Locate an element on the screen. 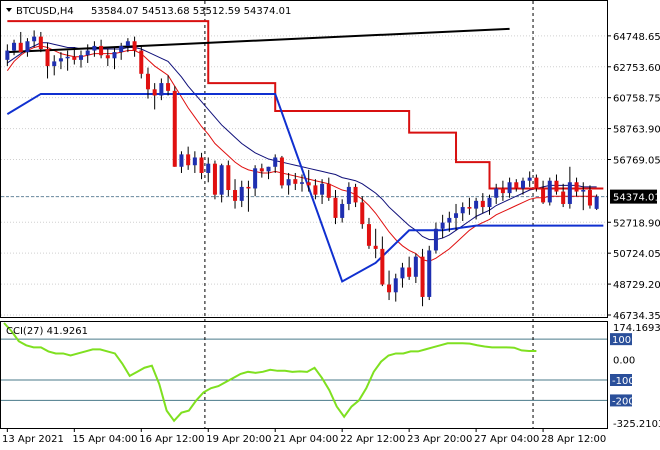 The width and height of the screenshot is (660, 450). symbol-dropdown-icon is located at coordinates (9, 10).